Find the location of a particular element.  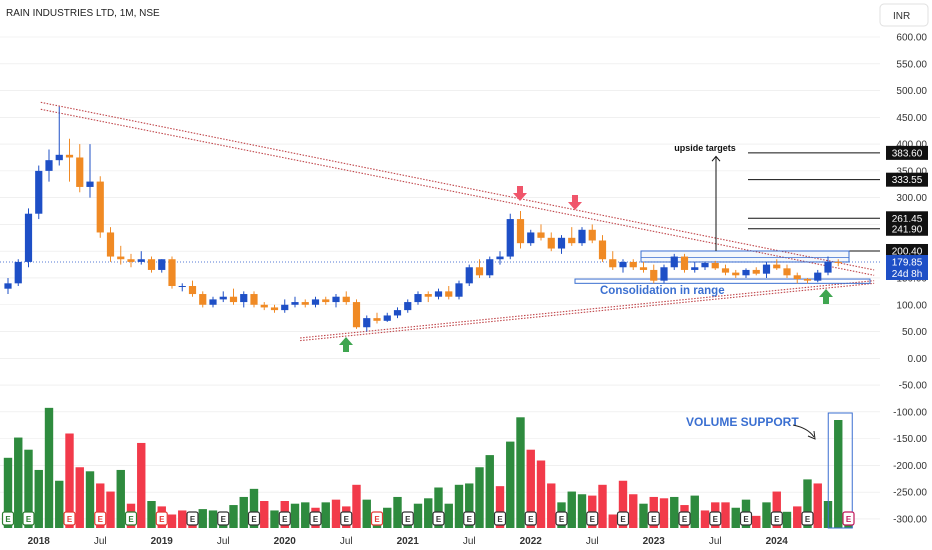

price-tag: 200.40 is located at coordinates (907, 250).